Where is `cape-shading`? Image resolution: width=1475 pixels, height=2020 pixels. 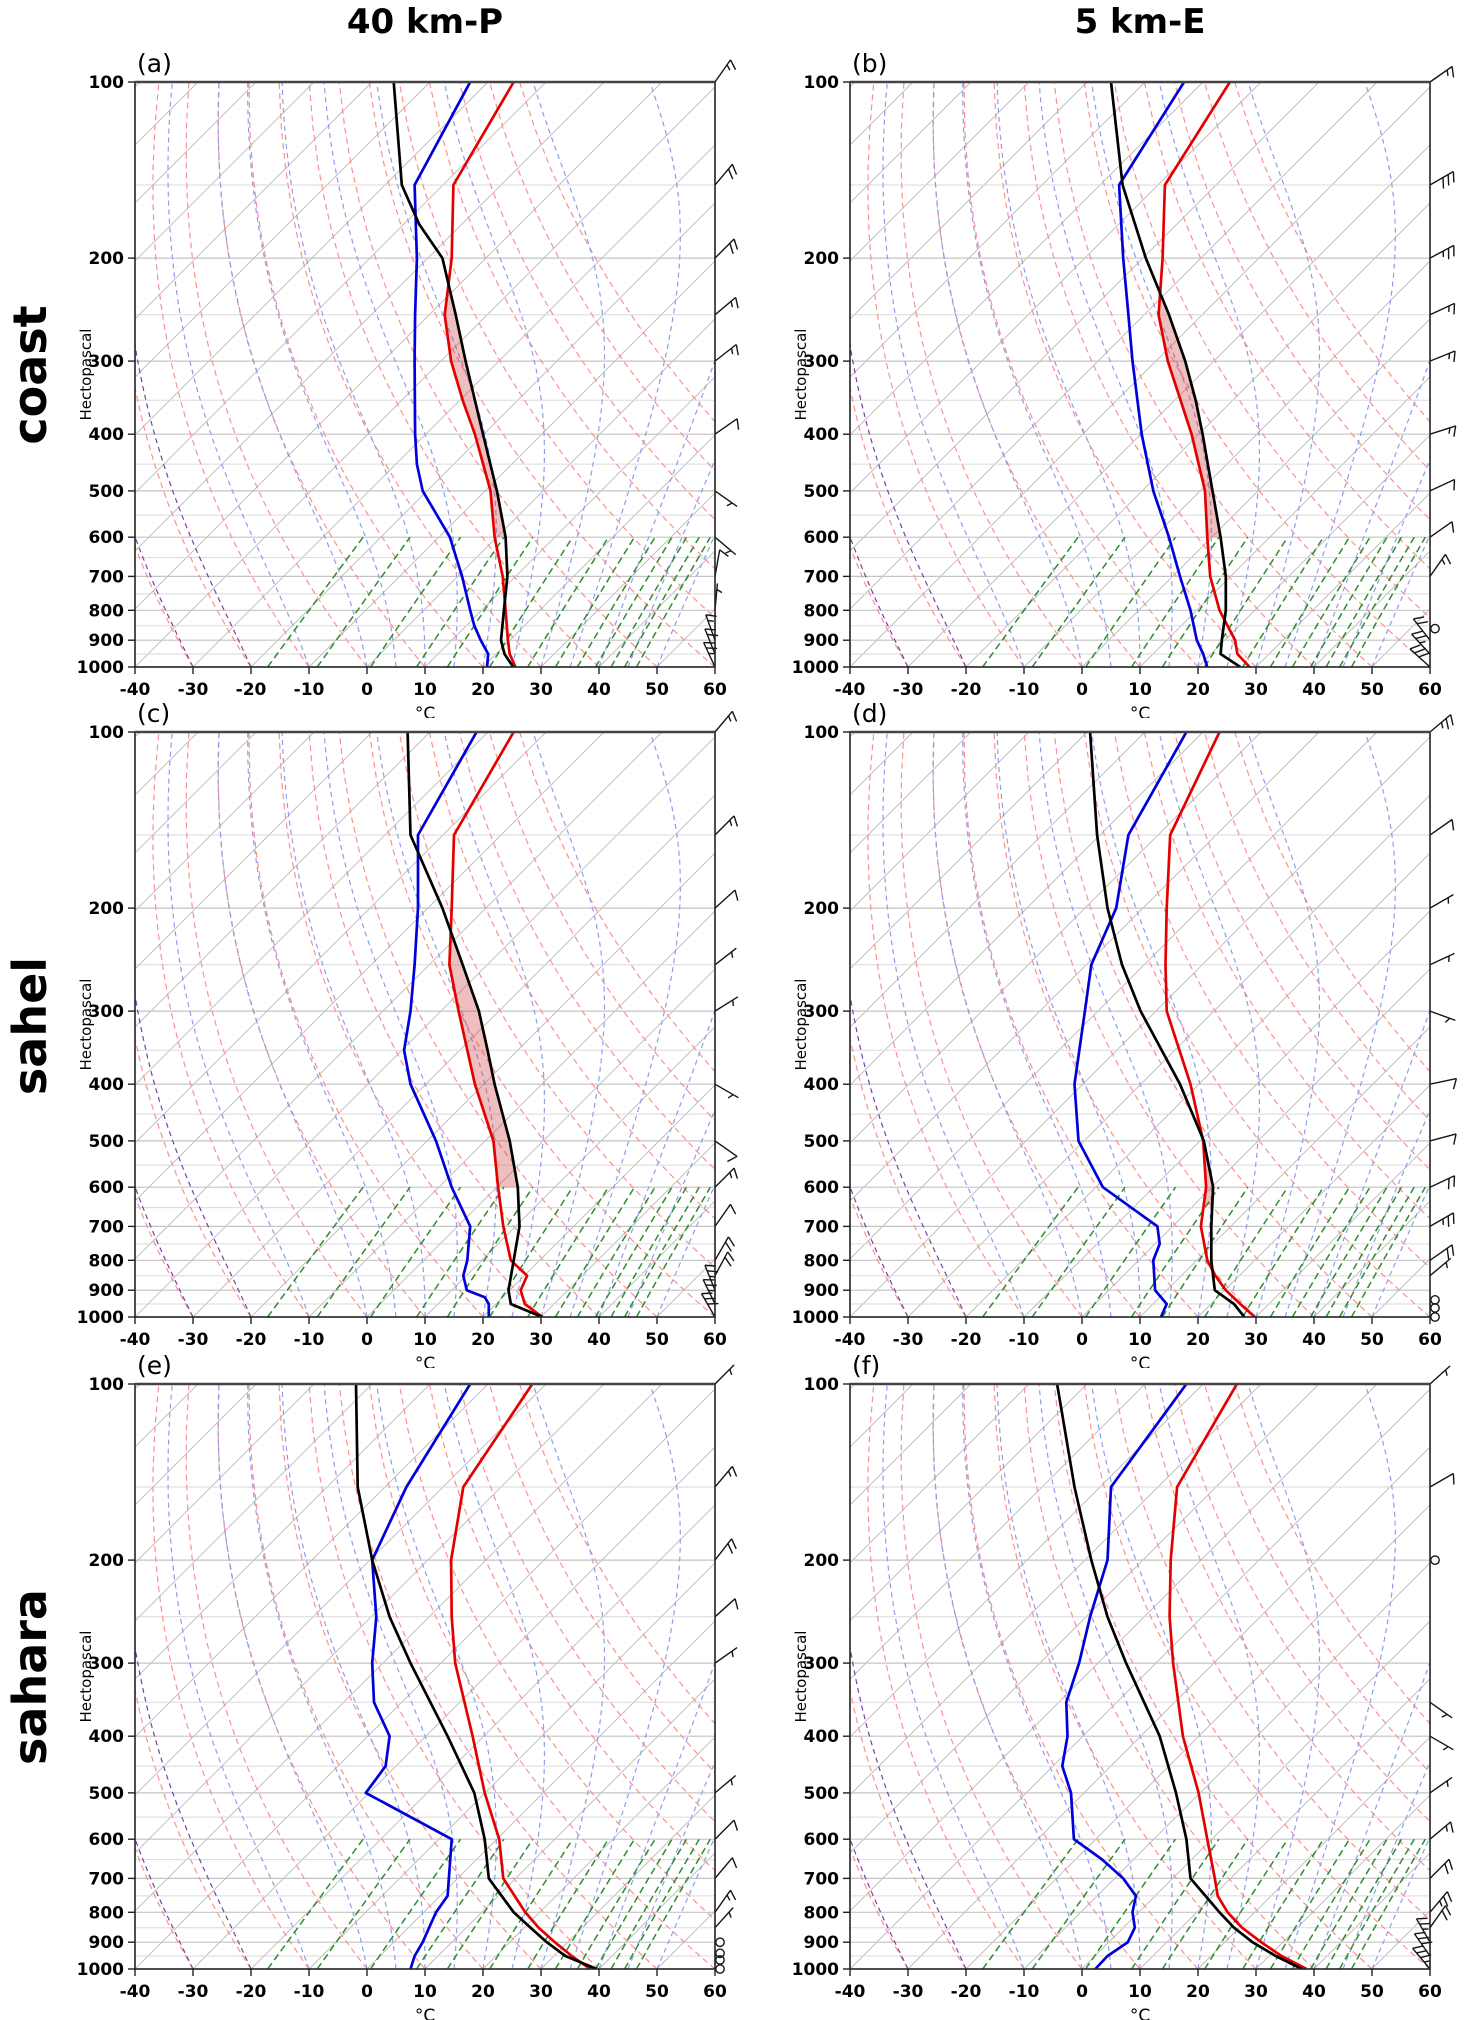 cape-shading is located at coordinates (1189, 413).